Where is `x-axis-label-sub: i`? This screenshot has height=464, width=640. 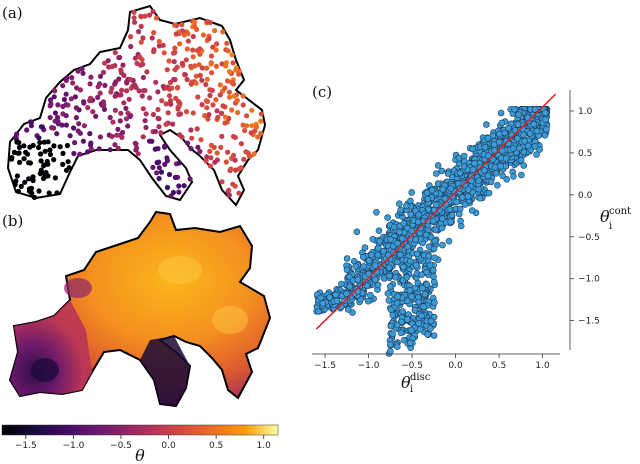 x-axis-label-sub: i is located at coordinates (411, 389).